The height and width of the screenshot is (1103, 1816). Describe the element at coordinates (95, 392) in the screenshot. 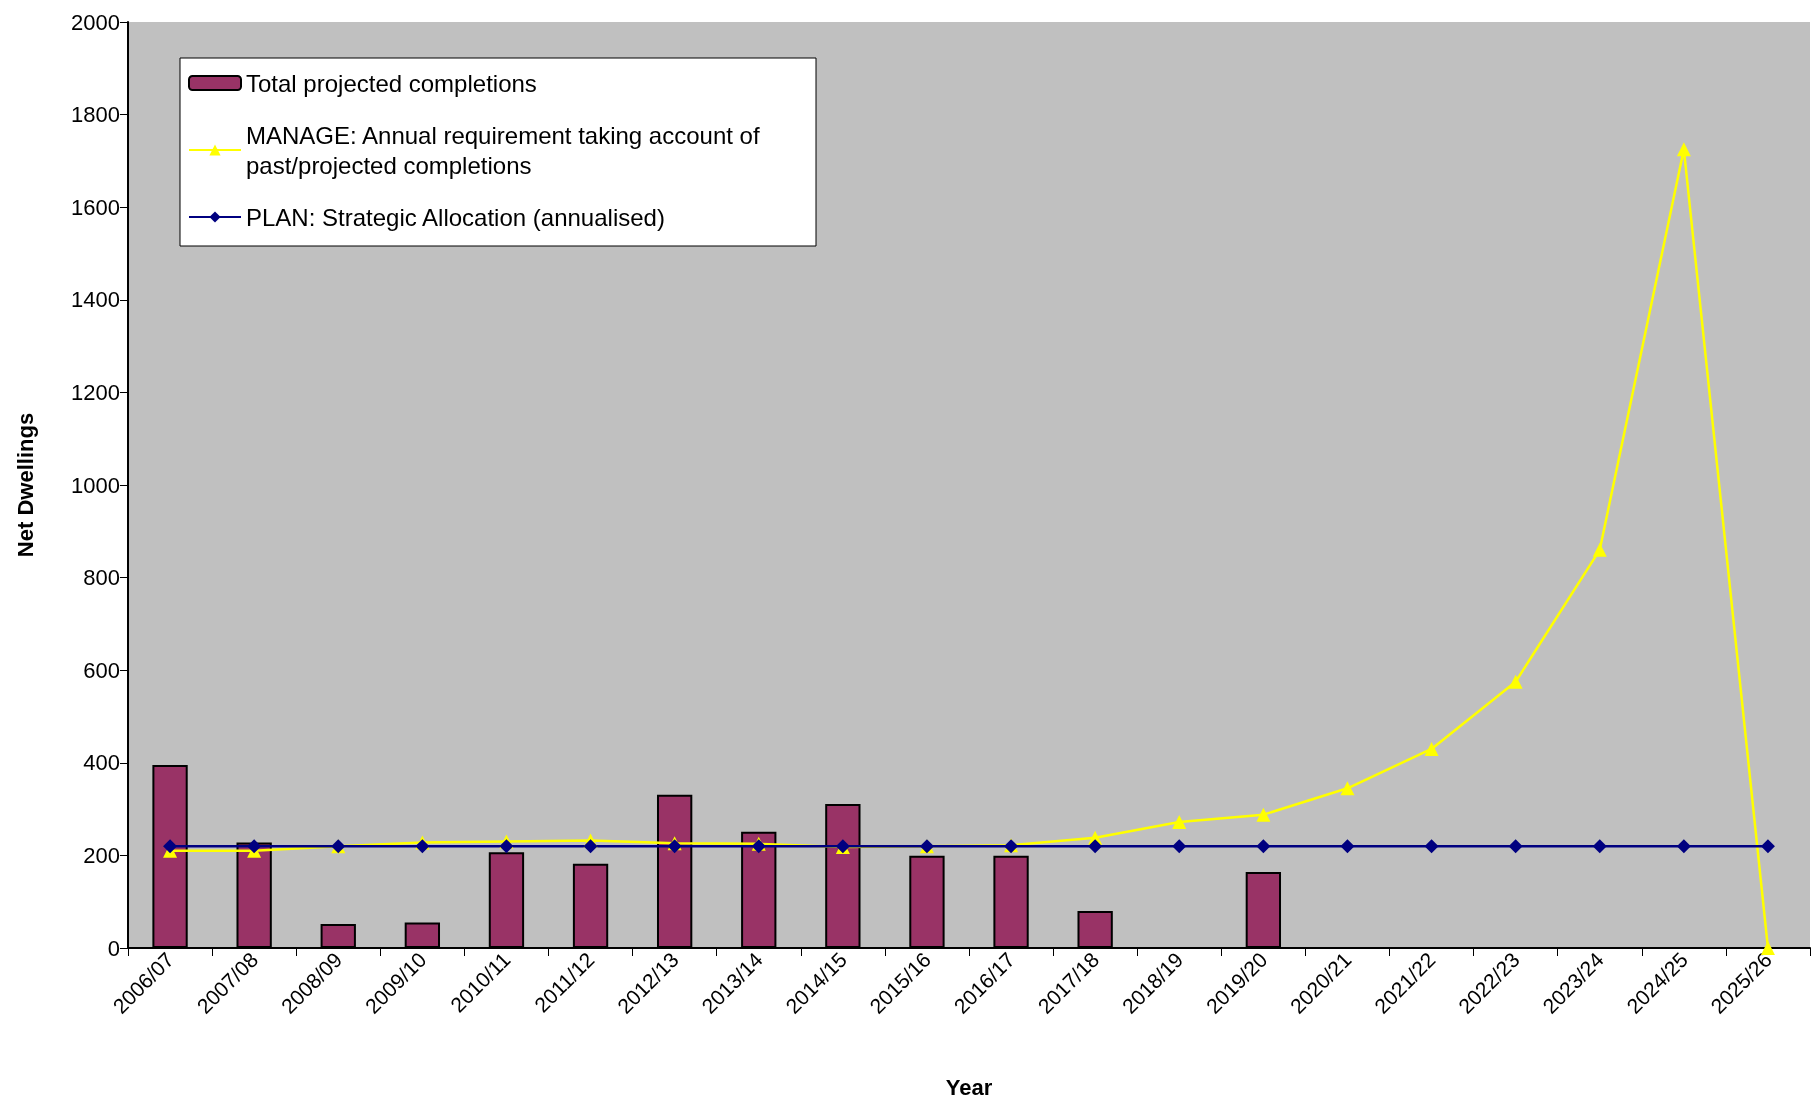

I see `y-tick-label: 1200` at that location.